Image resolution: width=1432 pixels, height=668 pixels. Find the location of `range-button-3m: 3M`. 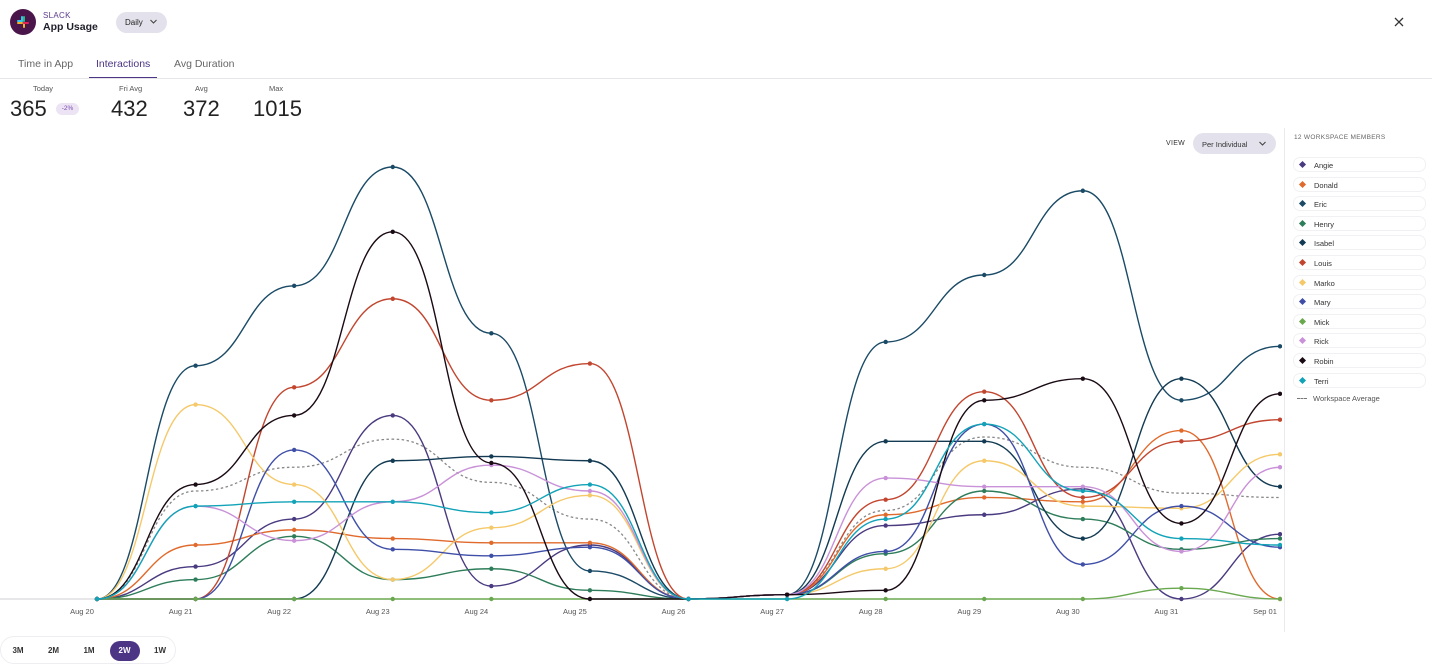

range-button-3m: 3M is located at coordinates (18, 650).